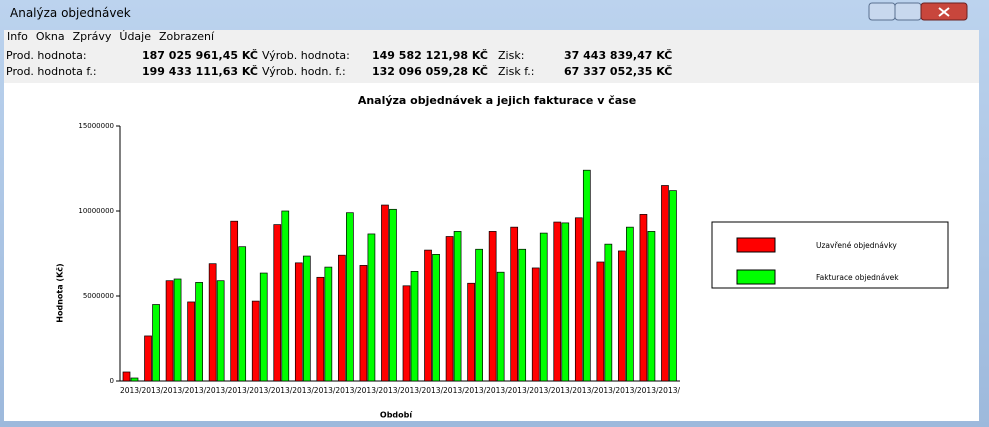 The height and width of the screenshot is (427, 989). What do you see at coordinates (70, 13) in the screenshot?
I see `window-title: Analýza objednávek` at bounding box center [70, 13].